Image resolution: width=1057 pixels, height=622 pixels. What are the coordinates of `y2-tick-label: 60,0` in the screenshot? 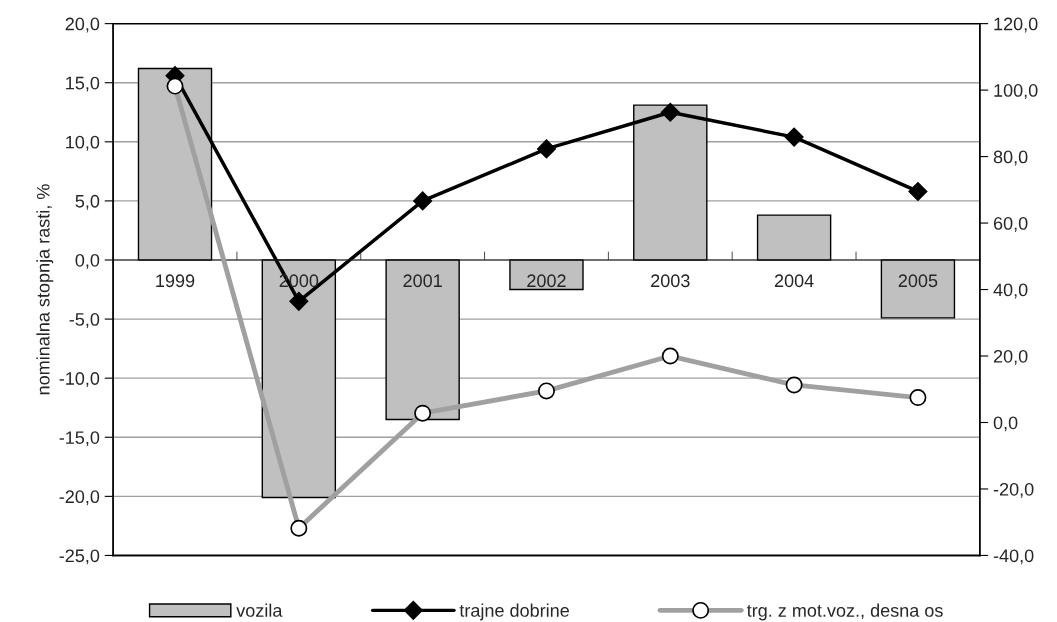 It's located at (1010, 224).